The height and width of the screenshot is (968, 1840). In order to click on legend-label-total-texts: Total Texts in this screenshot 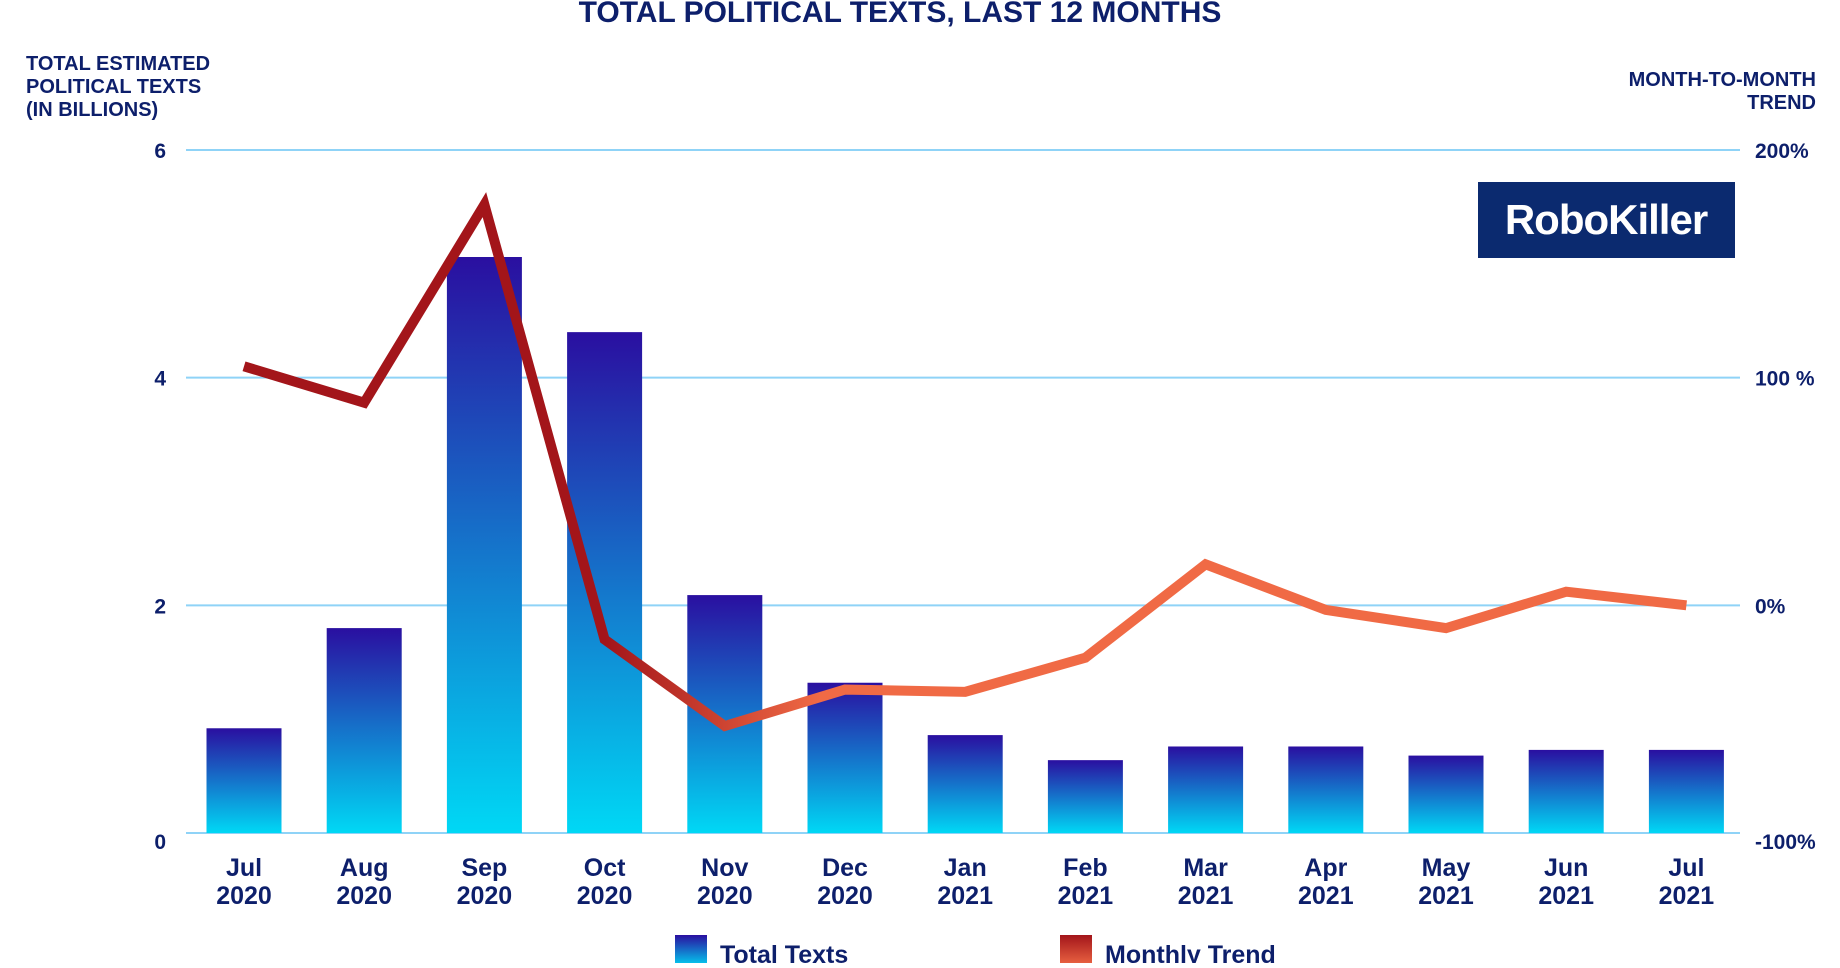, I will do `click(784, 952)`.